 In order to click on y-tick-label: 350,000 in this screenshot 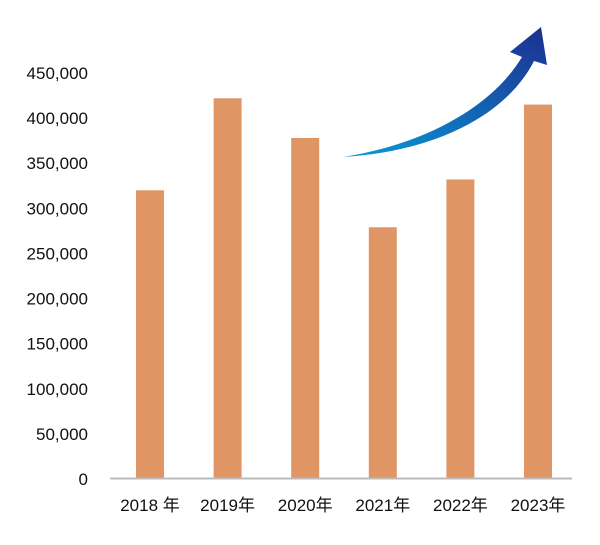, I will do `click(57, 163)`.